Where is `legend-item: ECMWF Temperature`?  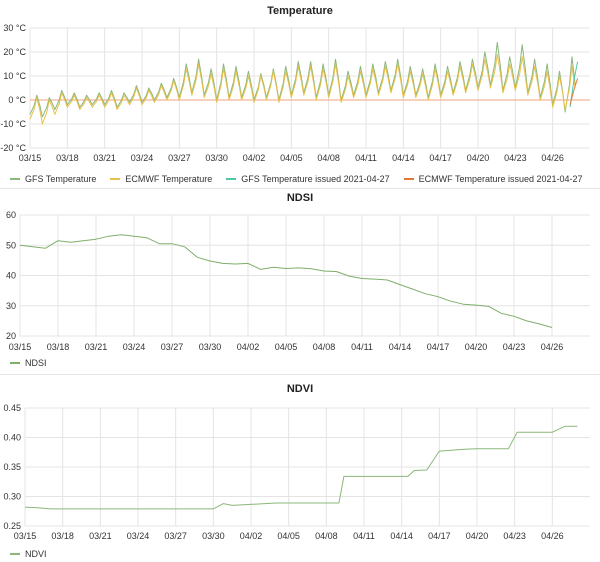
legend-item: ECMWF Temperature is located at coordinates (161, 179).